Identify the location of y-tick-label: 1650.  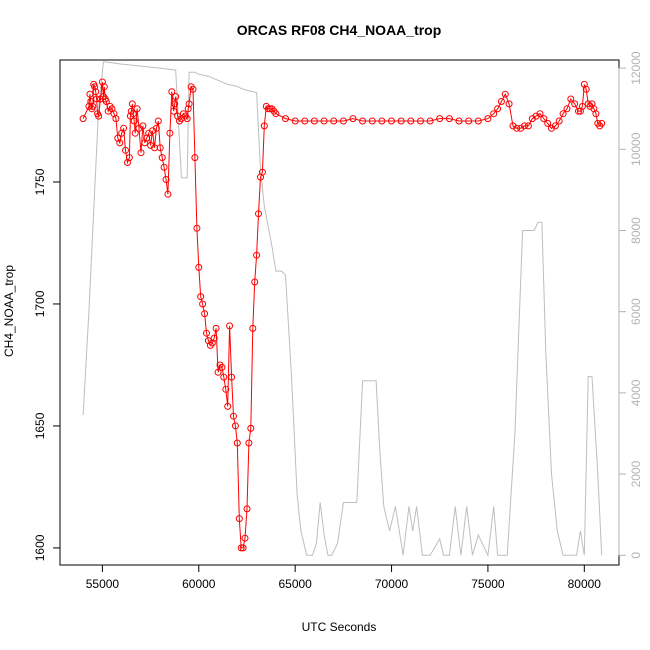
(40, 425).